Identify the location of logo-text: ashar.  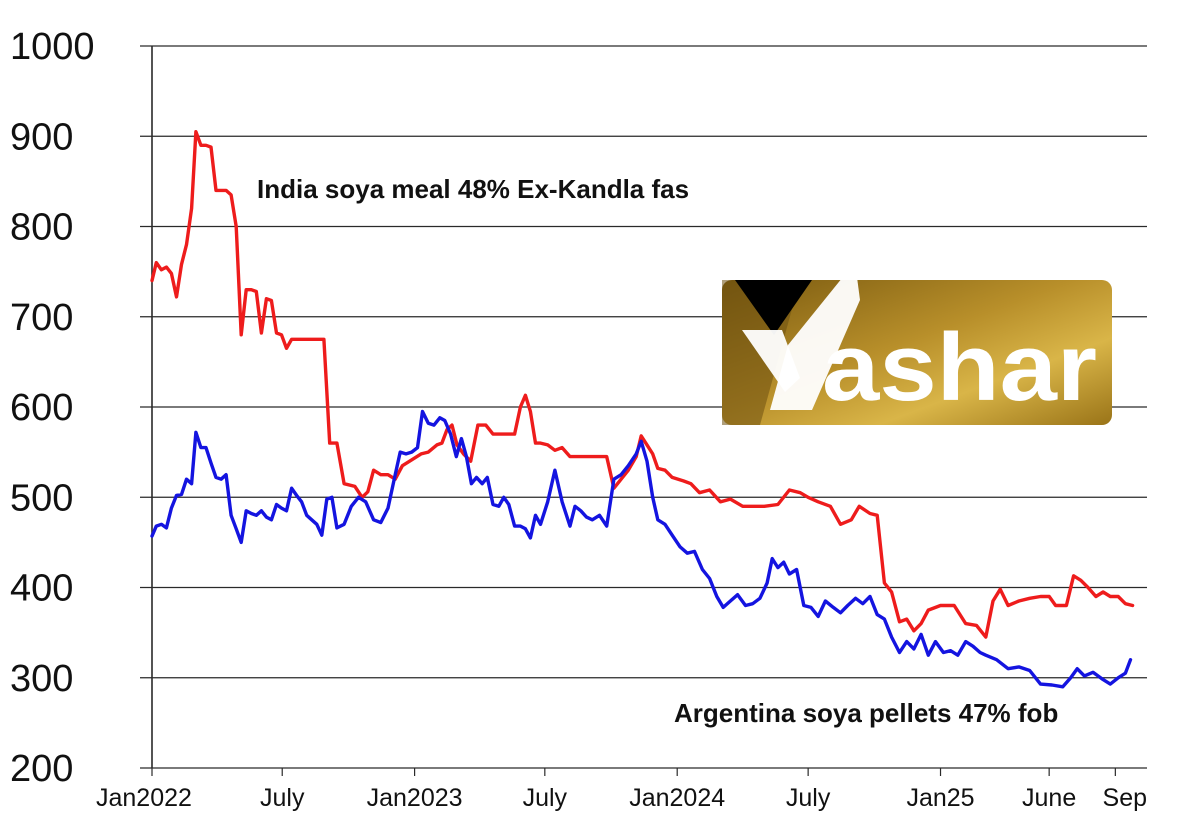
(959, 367).